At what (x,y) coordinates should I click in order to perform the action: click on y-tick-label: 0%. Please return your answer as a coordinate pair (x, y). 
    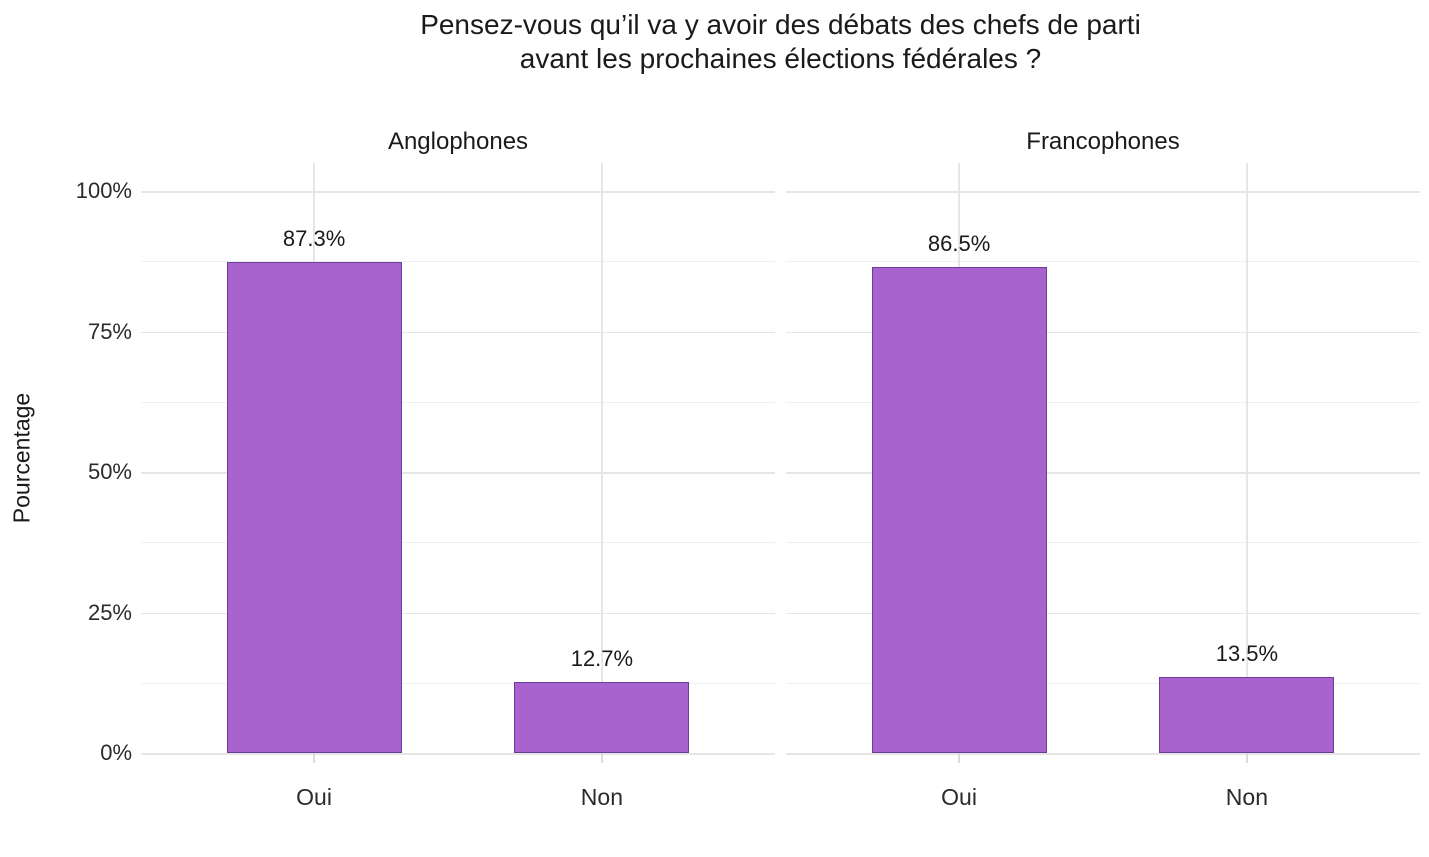
    Looking at the image, I should click on (116, 752).